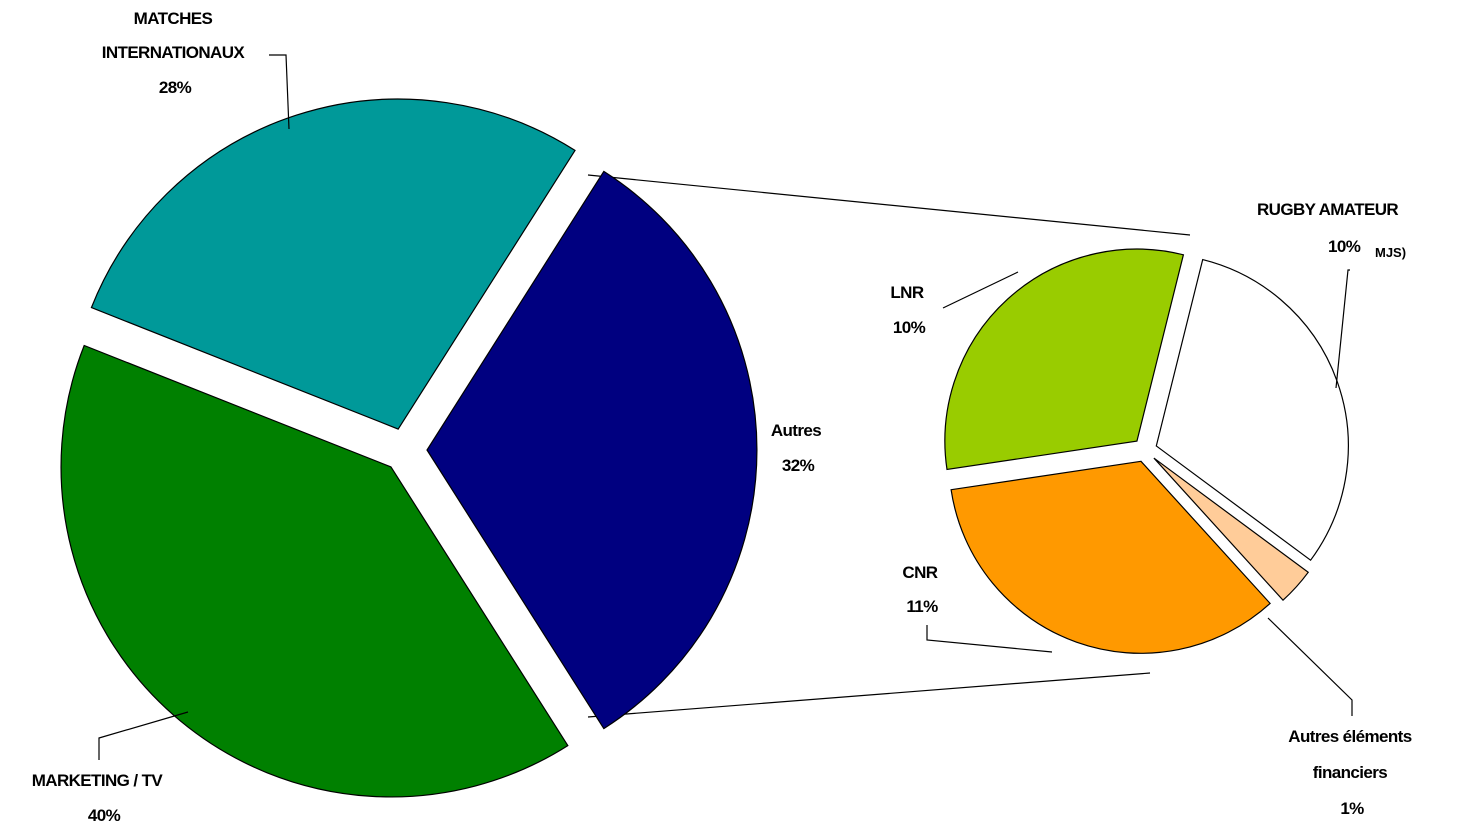 The image size is (1461, 827). Describe the element at coordinates (333, 264) in the screenshot. I see `slice-matches-internationaux` at that location.